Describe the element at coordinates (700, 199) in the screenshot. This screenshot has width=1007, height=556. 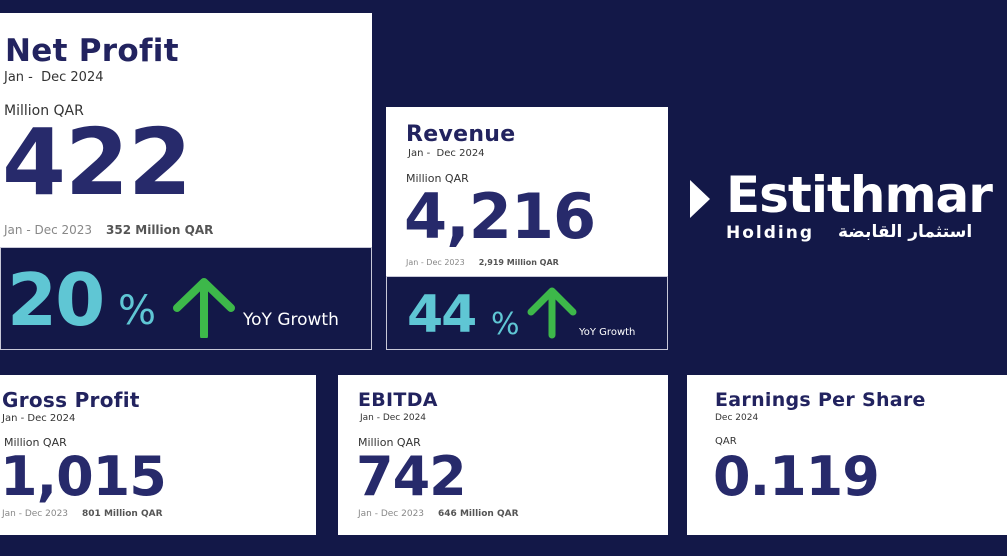
I see `play-triangle-icon` at that location.